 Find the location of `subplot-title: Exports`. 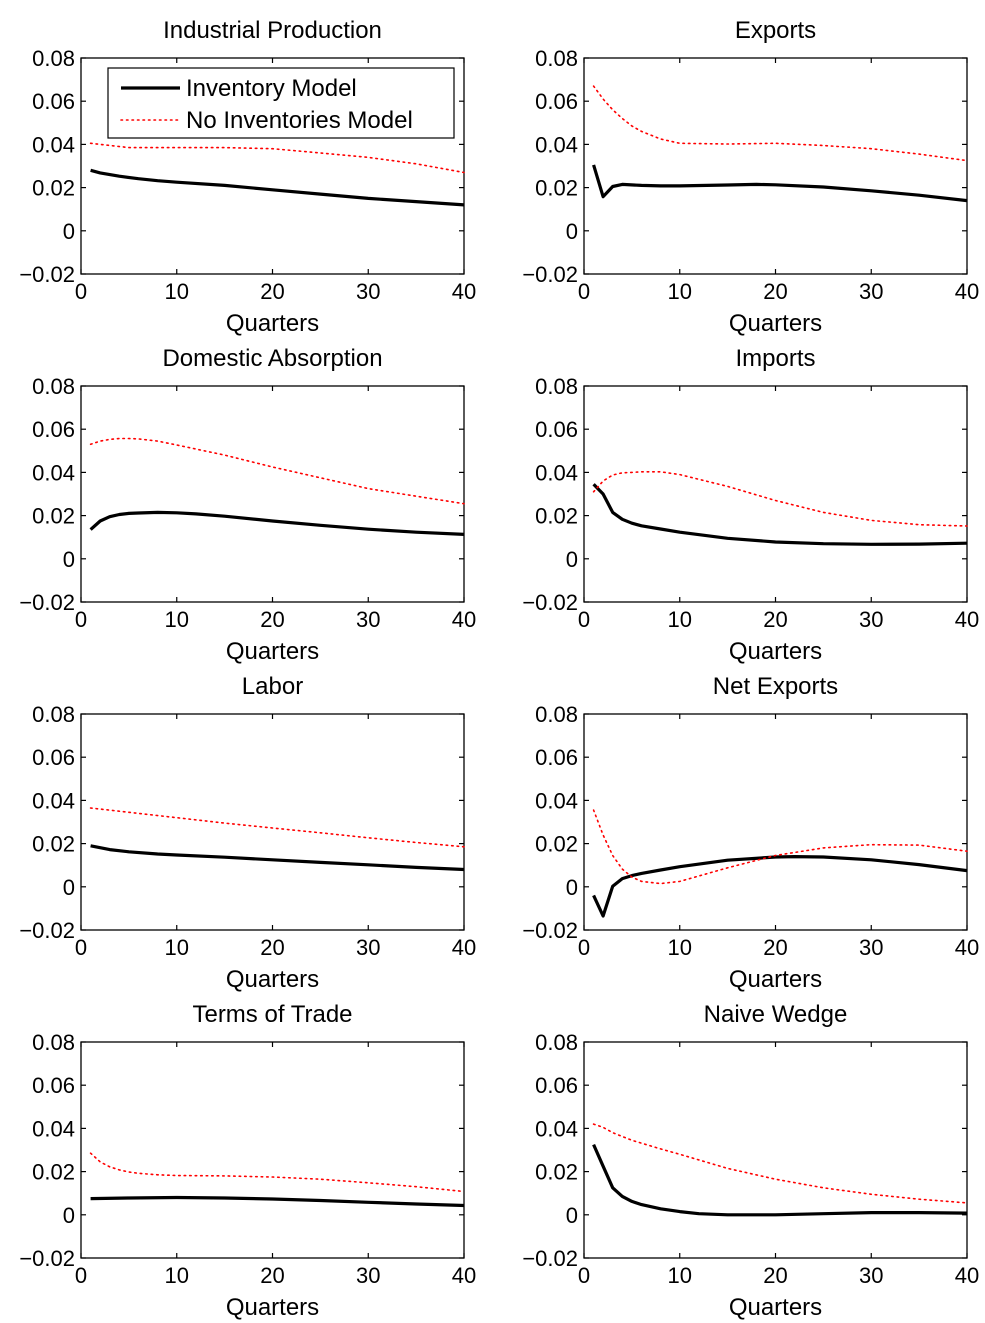

subplot-title: Exports is located at coordinates (775, 30).